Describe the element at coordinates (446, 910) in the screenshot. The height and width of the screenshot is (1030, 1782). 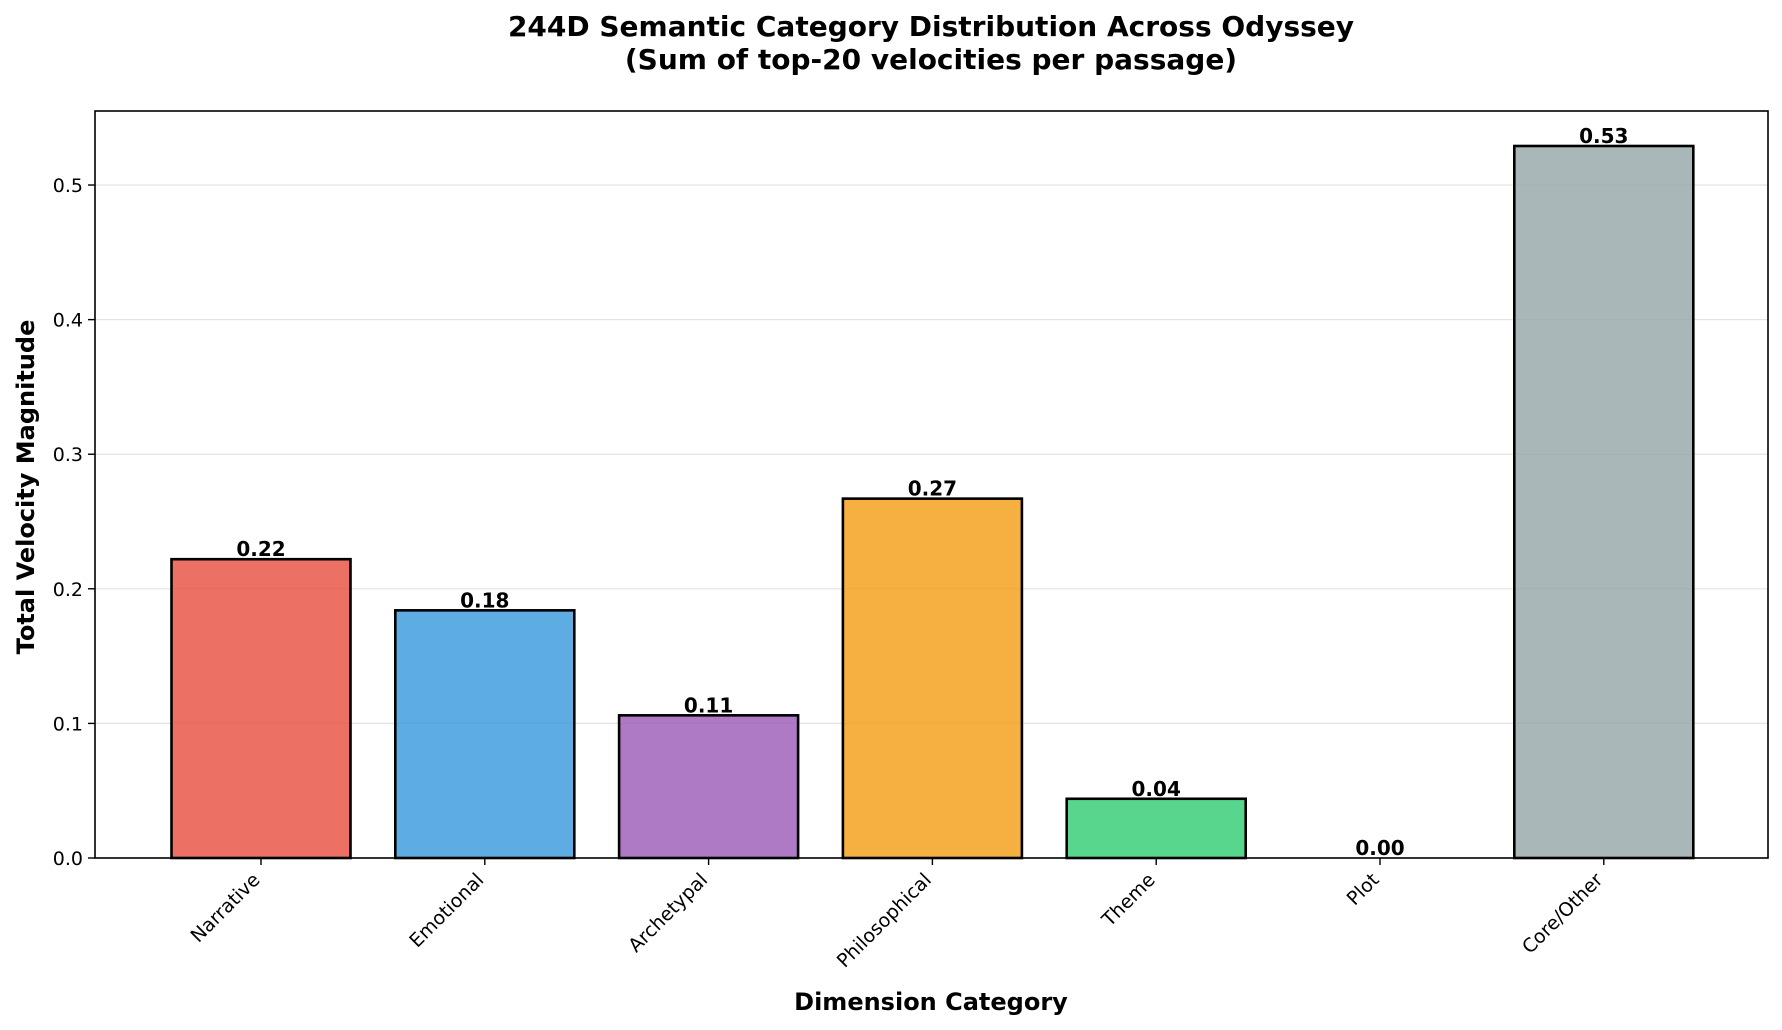
I see `x-tick-label: Emotional` at that location.